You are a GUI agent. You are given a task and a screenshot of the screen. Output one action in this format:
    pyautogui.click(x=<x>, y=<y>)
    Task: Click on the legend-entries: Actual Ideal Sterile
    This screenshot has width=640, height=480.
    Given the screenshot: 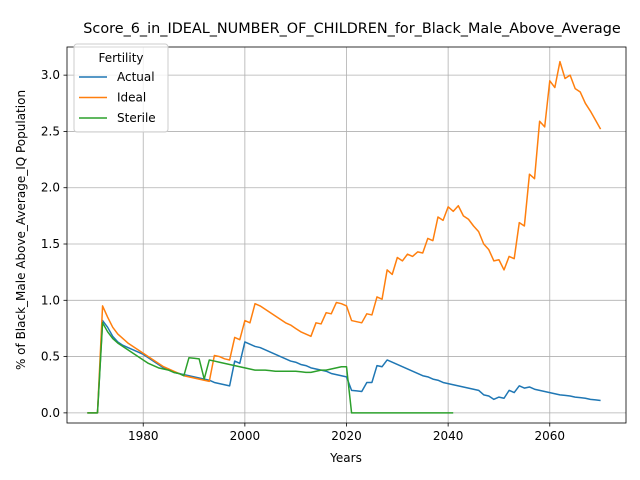 What is the action you would take?
    pyautogui.click(x=117, y=97)
    